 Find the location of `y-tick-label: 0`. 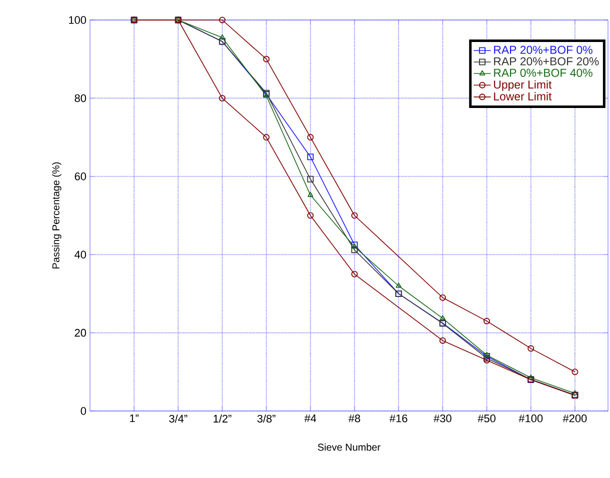

y-tick-label: 0 is located at coordinates (83, 411).